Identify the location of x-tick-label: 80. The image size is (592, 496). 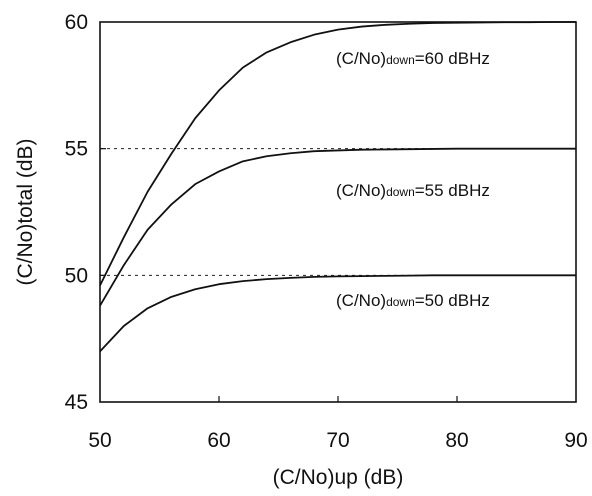
(456, 440).